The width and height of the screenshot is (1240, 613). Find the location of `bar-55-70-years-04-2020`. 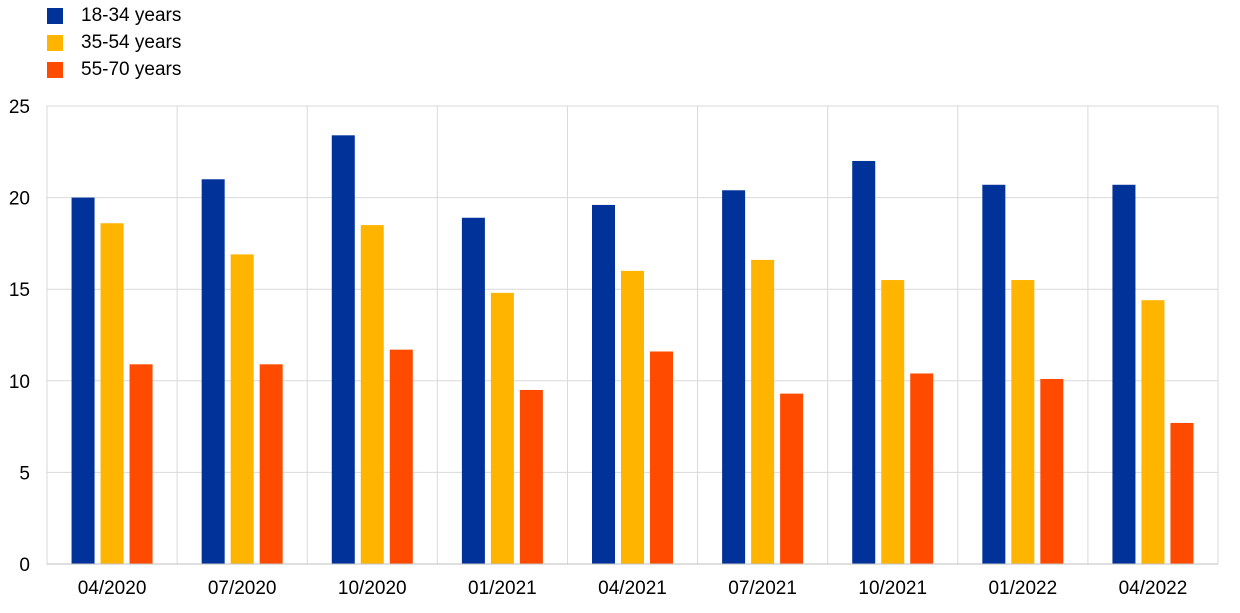

bar-55-70-years-04-2020 is located at coordinates (141, 464).